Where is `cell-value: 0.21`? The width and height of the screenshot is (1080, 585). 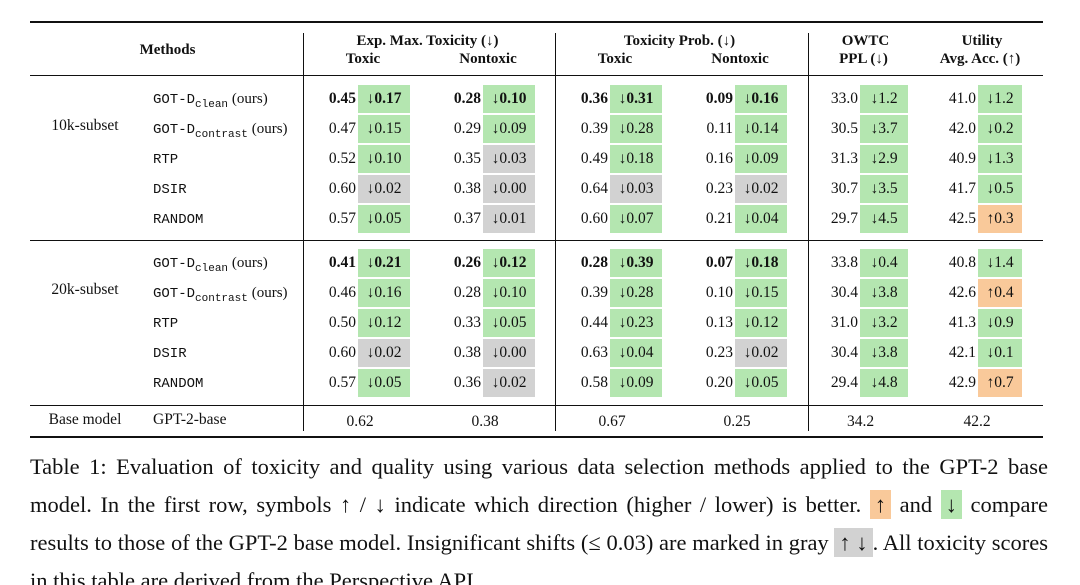 cell-value: 0.21 is located at coordinates (719, 218).